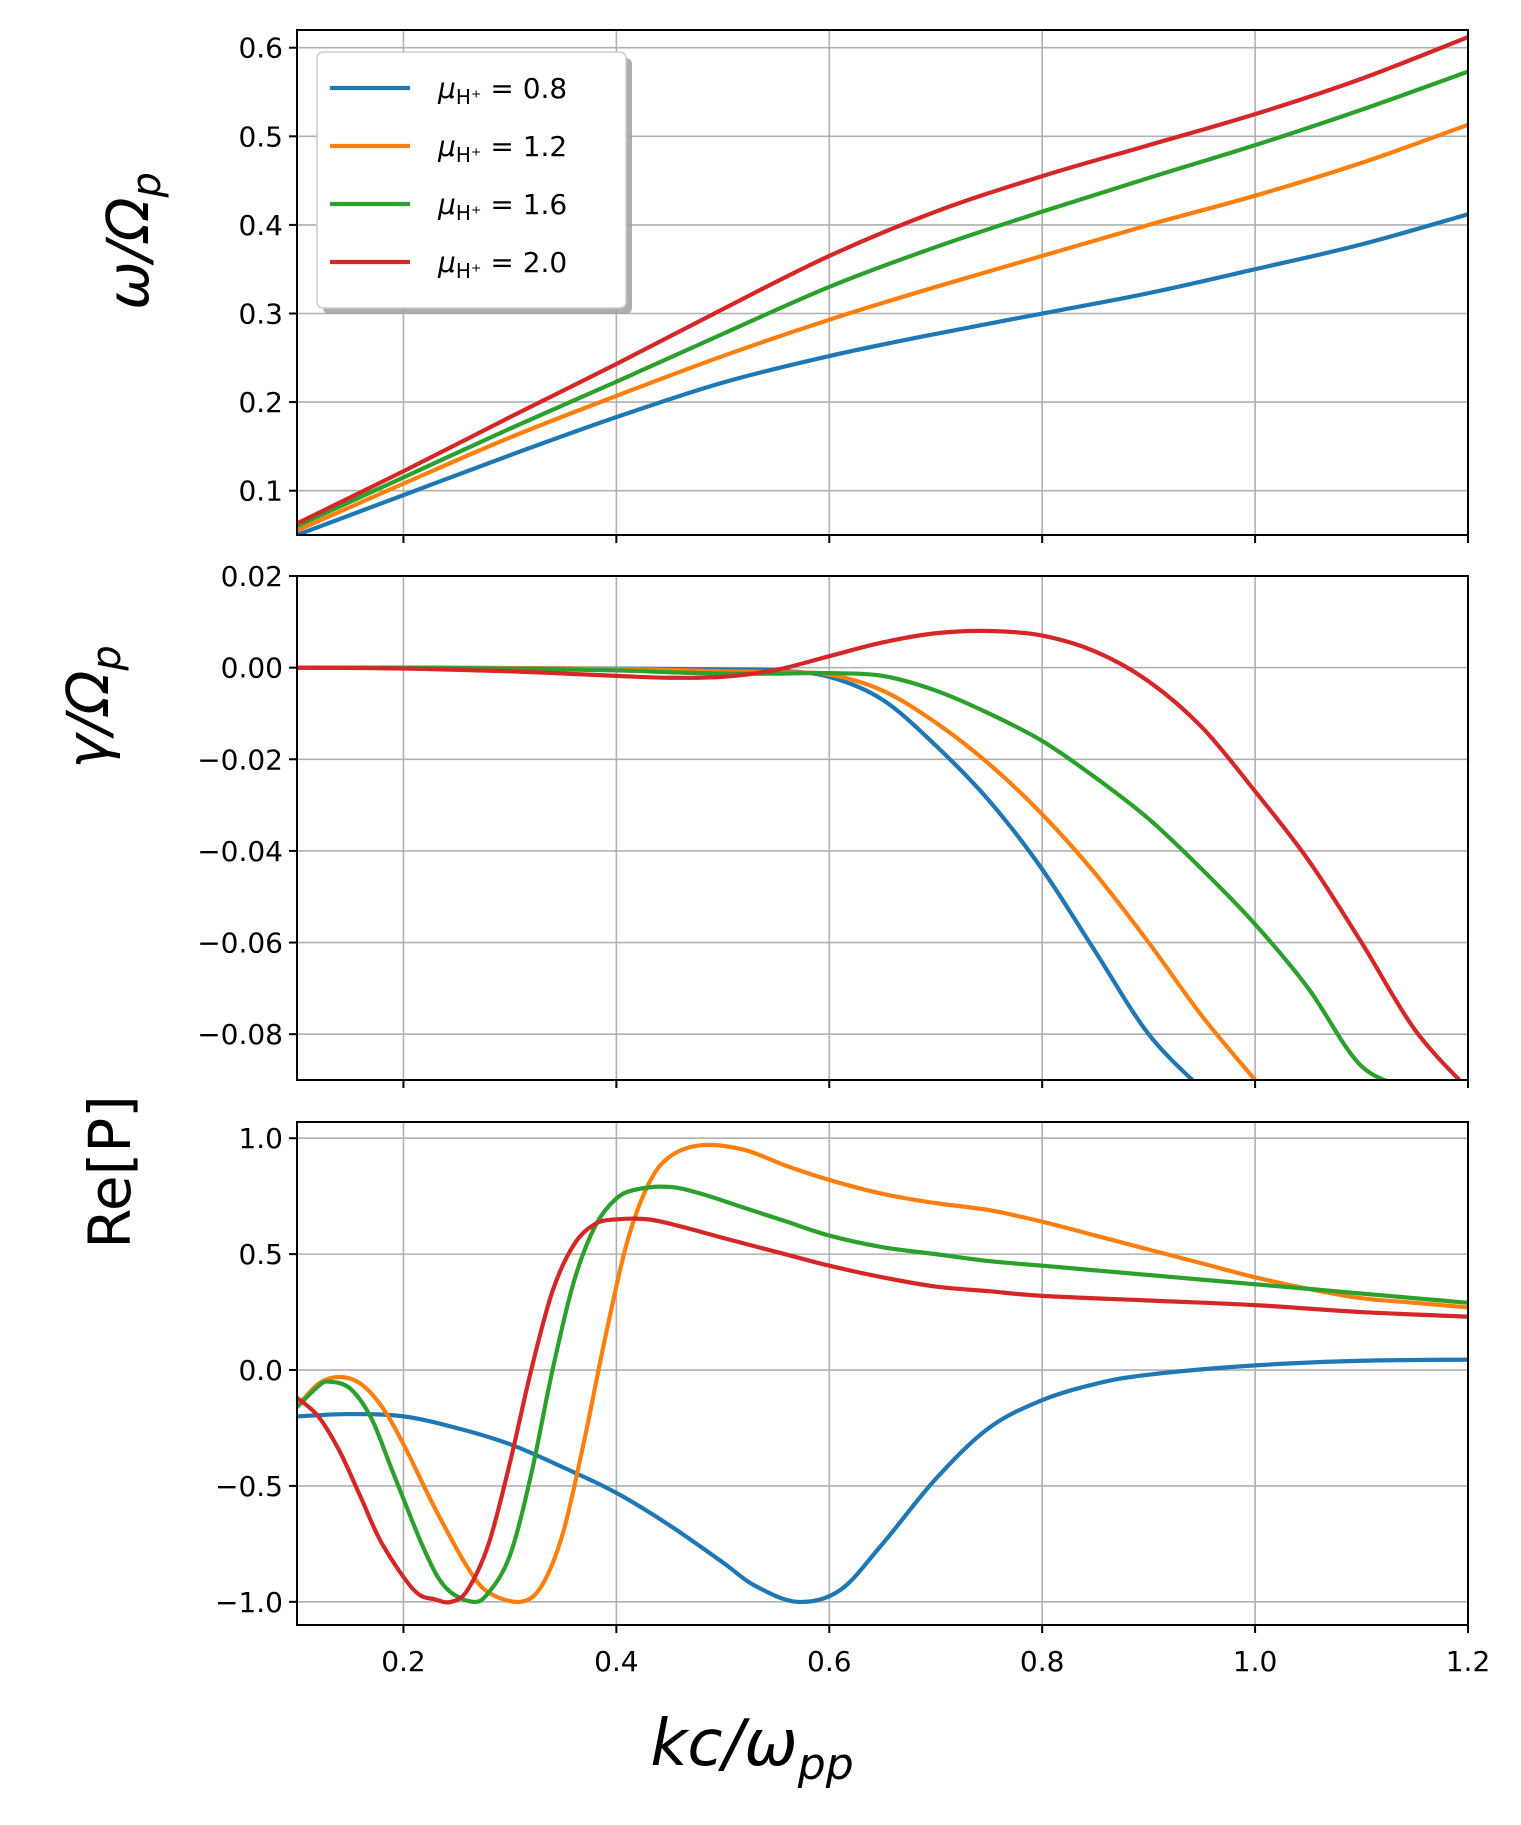 This screenshot has height=1825, width=1521. Describe the element at coordinates (92, 707) in the screenshot. I see `growth-rate-ylabel: γ/Ωp` at that location.